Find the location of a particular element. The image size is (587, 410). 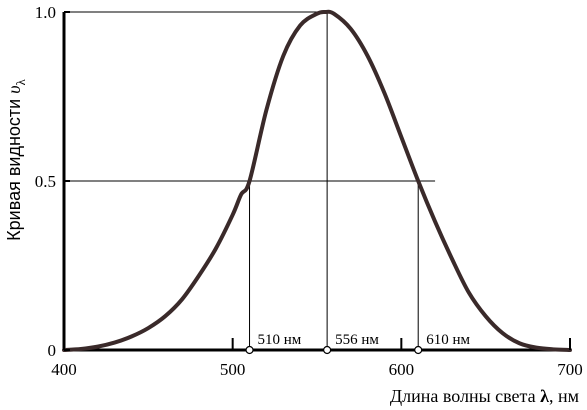

x-tick-label-700: 700 is located at coordinates (570, 369).